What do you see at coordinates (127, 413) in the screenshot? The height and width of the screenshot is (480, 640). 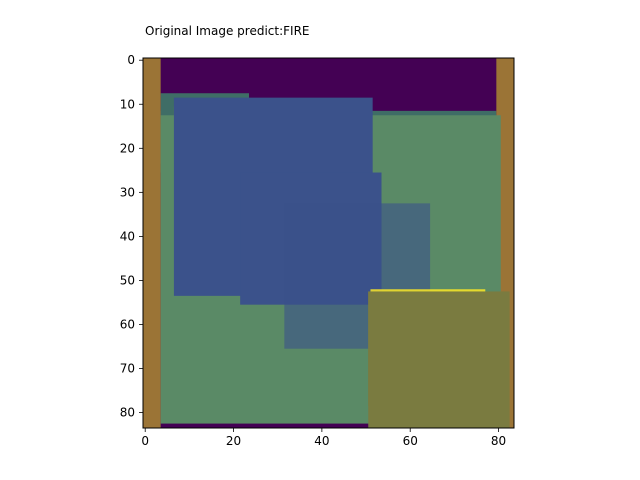 I see `y-tick-label: 80` at bounding box center [127, 413].